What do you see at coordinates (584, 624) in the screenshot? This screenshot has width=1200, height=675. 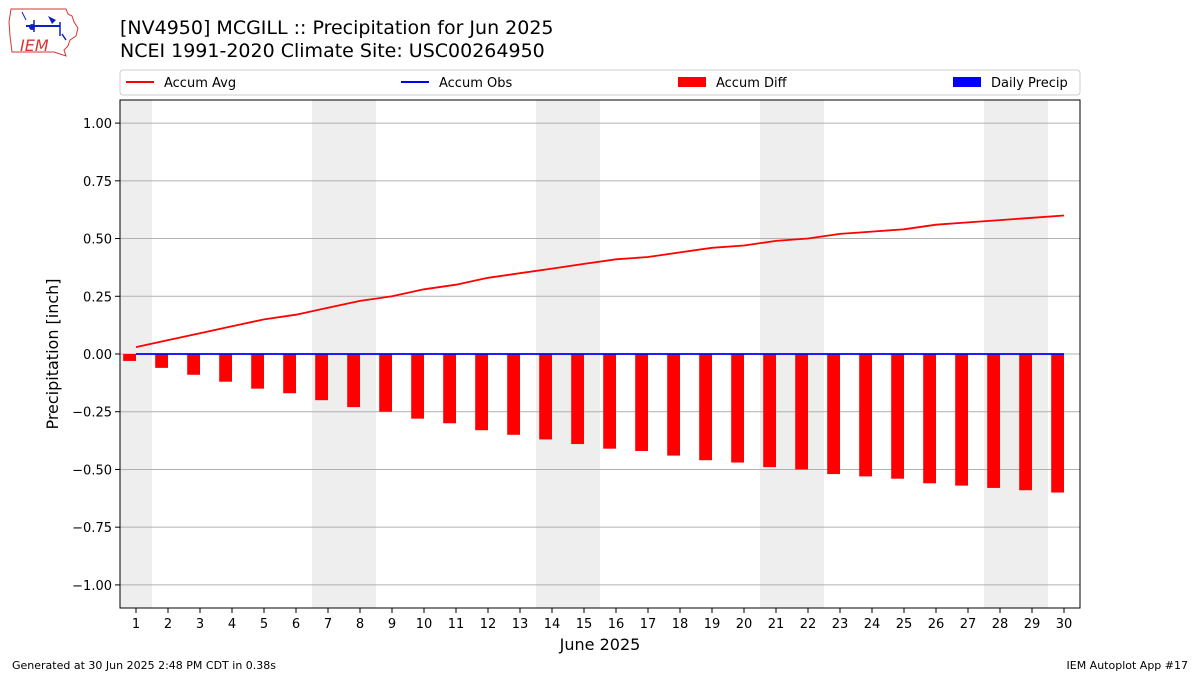 I see `x-tick-label: 15` at bounding box center [584, 624].